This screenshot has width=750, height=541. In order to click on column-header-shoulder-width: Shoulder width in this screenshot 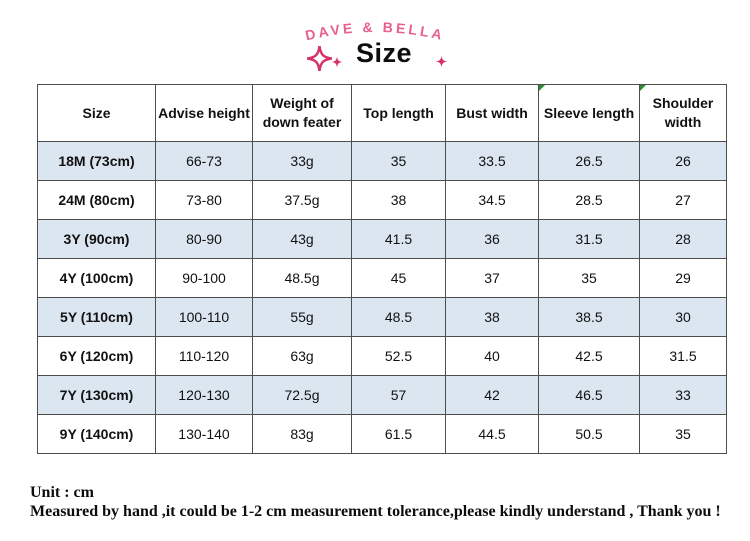, I will do `click(683, 113)`.